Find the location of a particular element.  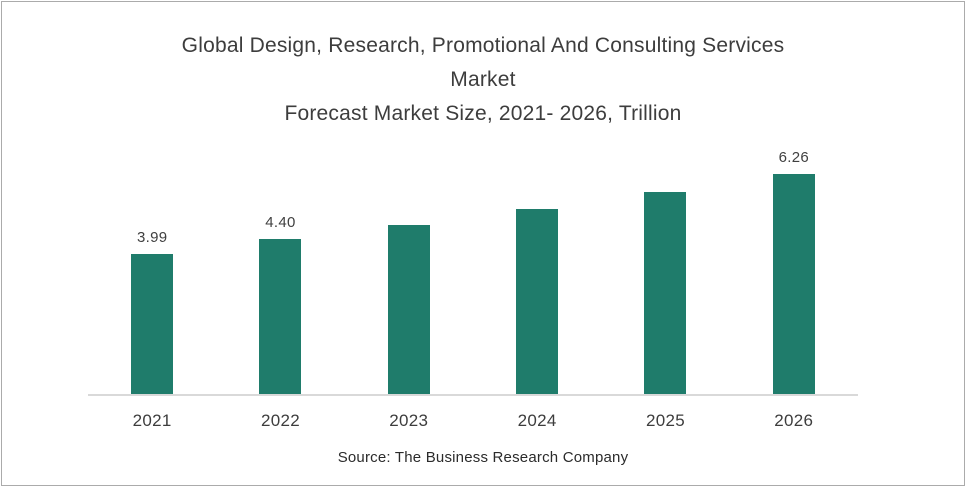

bar-slot-2025 is located at coordinates (665, 244).